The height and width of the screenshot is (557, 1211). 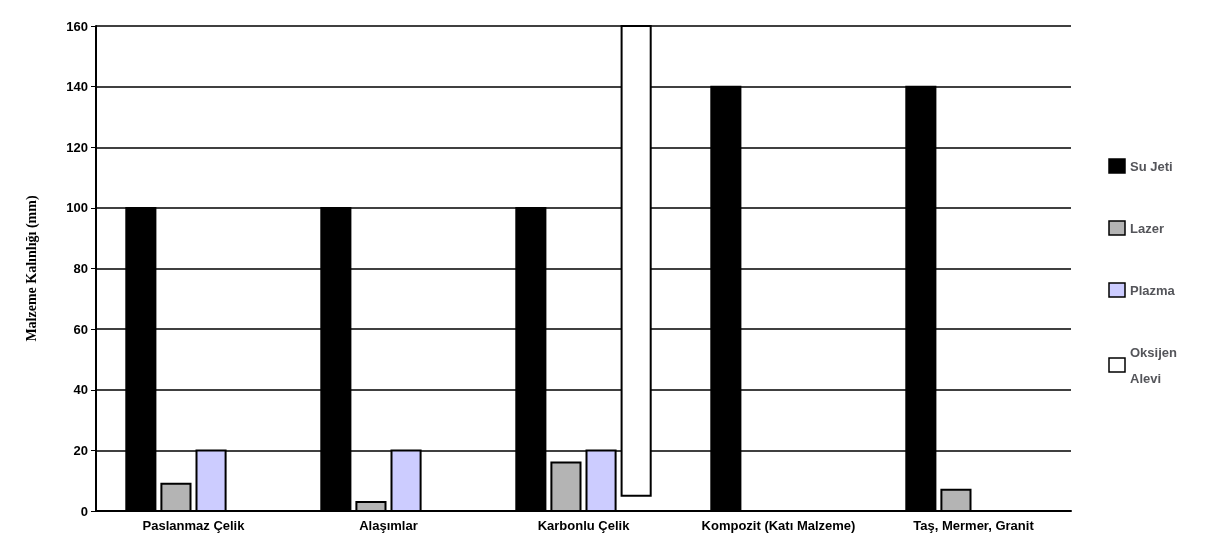 I want to click on y-tick-label: 0, so click(x=84, y=511).